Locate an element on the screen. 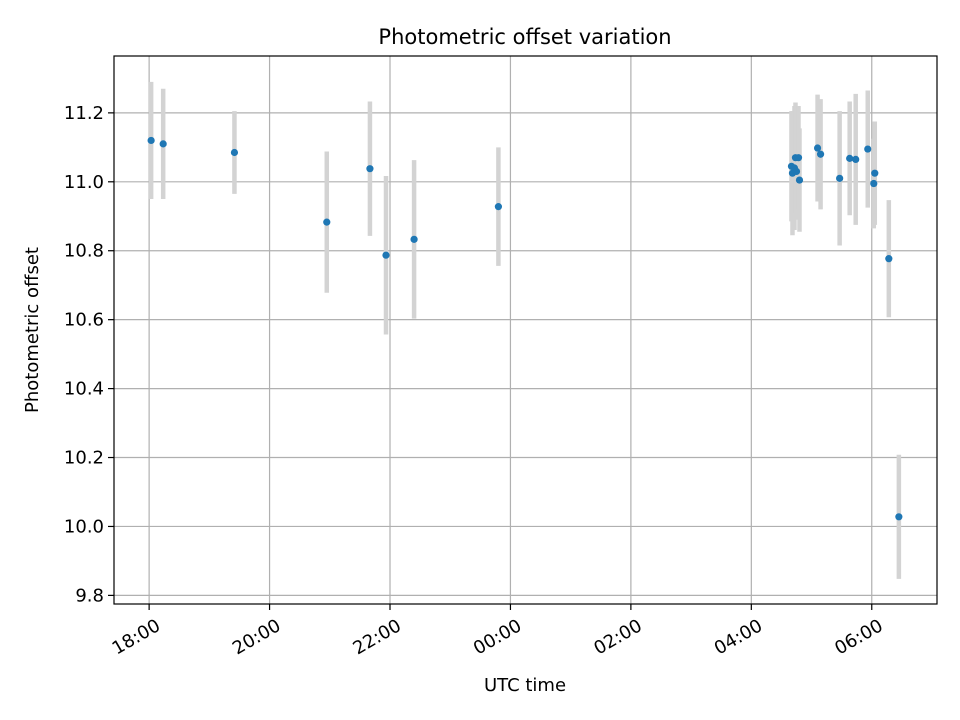 Image resolution: width=960 pixels, height=720 pixels. y-tick-label: 11.0 is located at coordinates (84, 182).